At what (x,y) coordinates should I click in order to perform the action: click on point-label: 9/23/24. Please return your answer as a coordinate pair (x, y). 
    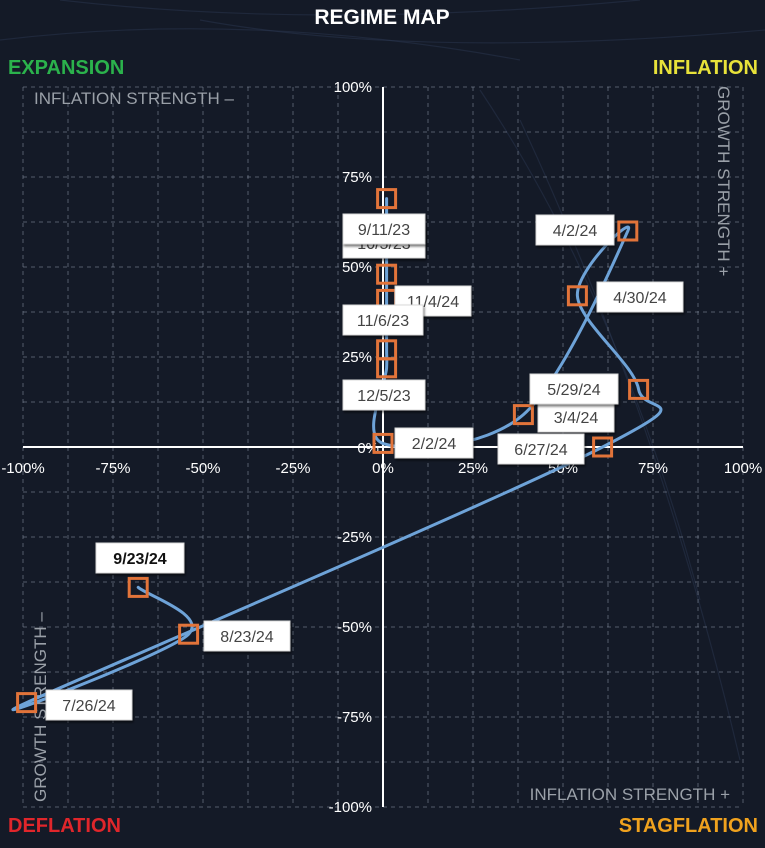
    Looking at the image, I should click on (140, 558).